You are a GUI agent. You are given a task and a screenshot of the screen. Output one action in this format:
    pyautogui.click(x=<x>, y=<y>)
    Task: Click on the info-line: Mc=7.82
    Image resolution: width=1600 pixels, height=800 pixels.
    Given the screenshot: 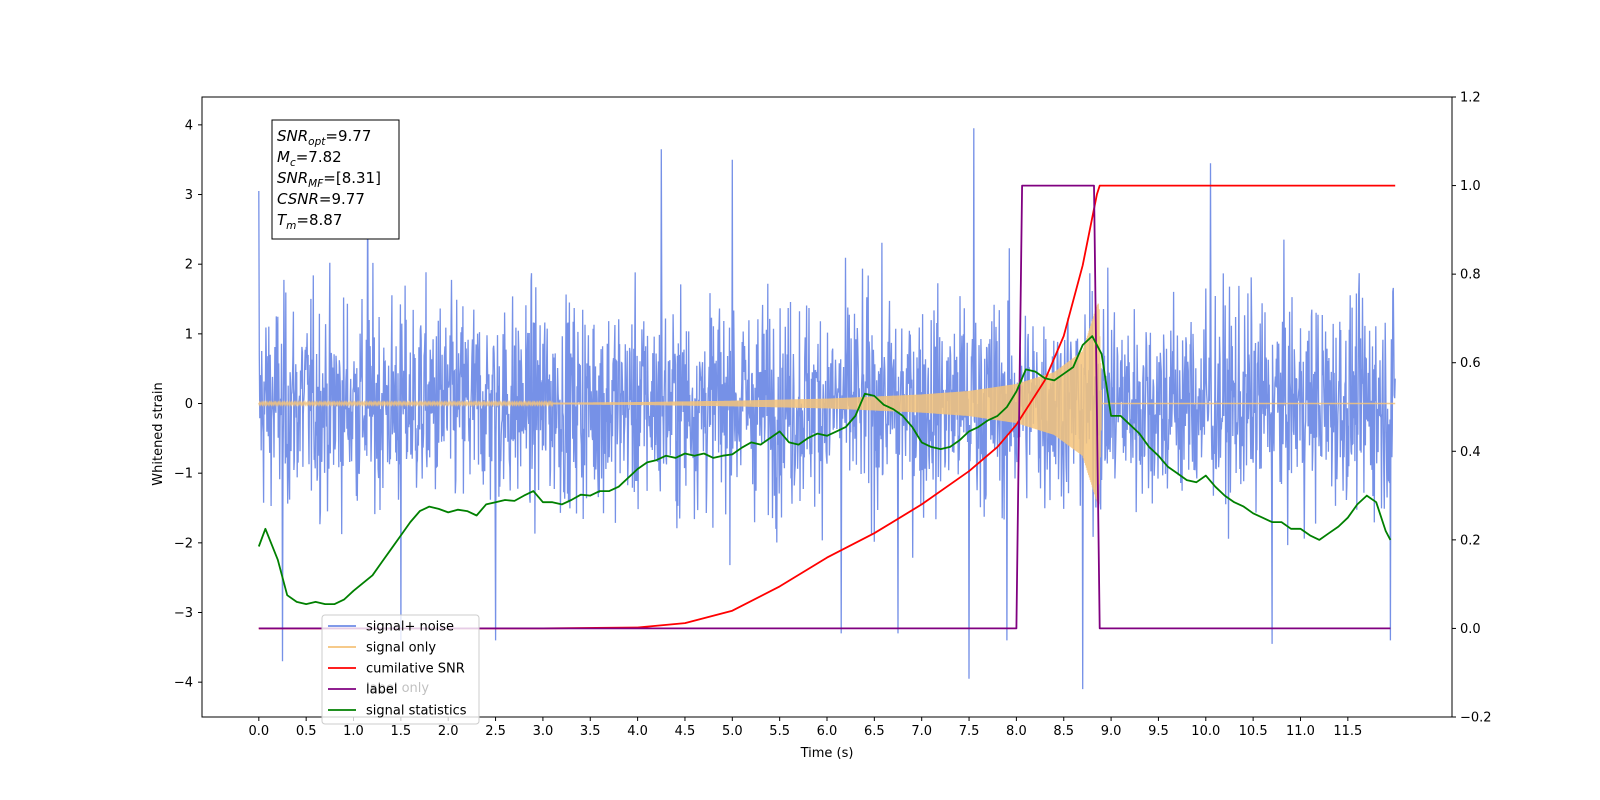 What is the action you would take?
    pyautogui.click(x=309, y=158)
    